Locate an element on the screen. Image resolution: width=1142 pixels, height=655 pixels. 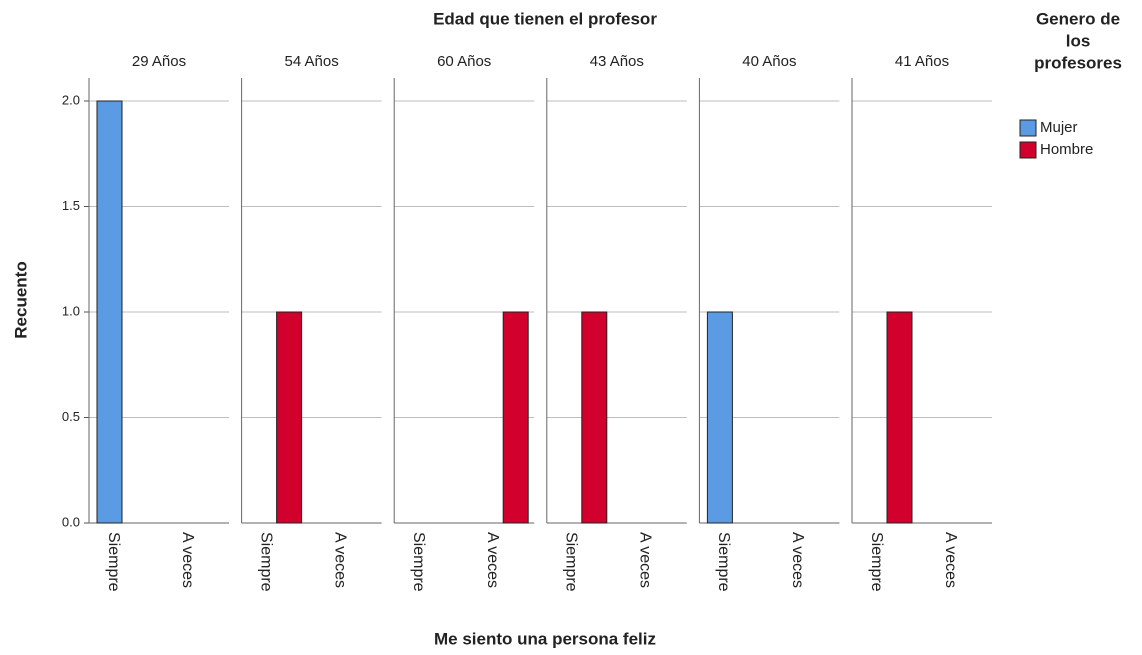
legend-title: los is located at coordinates (1078, 40).